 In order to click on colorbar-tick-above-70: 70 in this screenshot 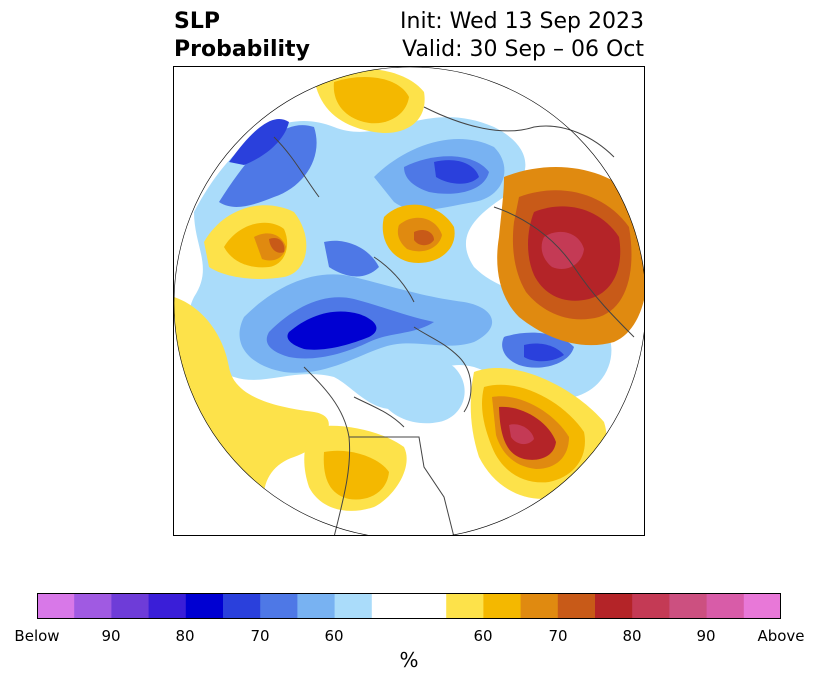, I will do `click(558, 636)`.